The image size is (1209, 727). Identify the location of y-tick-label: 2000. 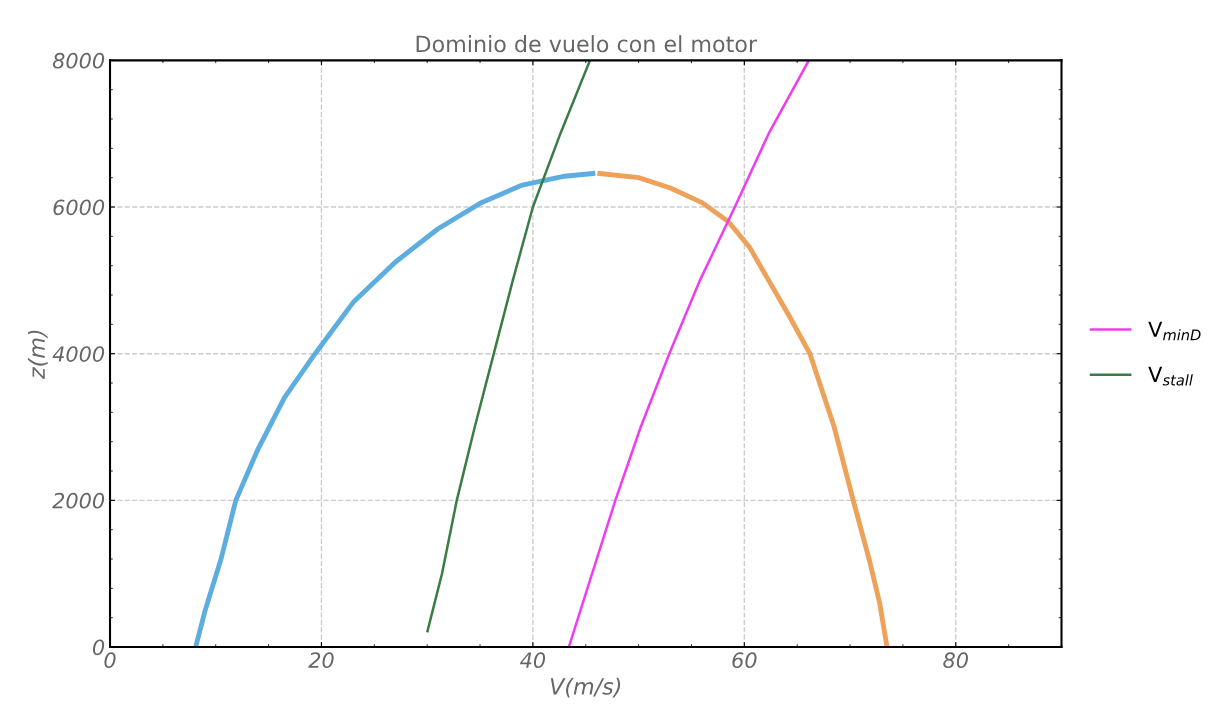
(78, 500).